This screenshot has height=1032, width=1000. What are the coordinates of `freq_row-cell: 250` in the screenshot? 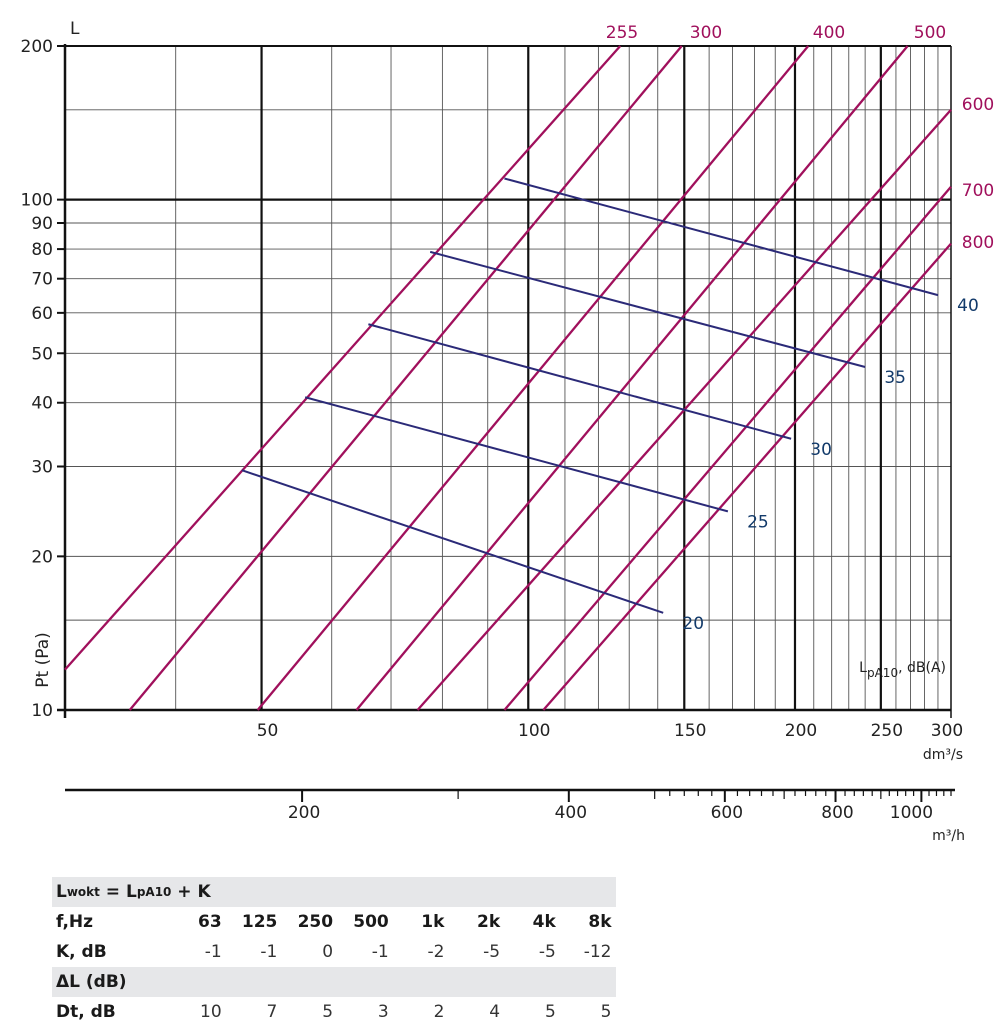 It's located at (315, 922).